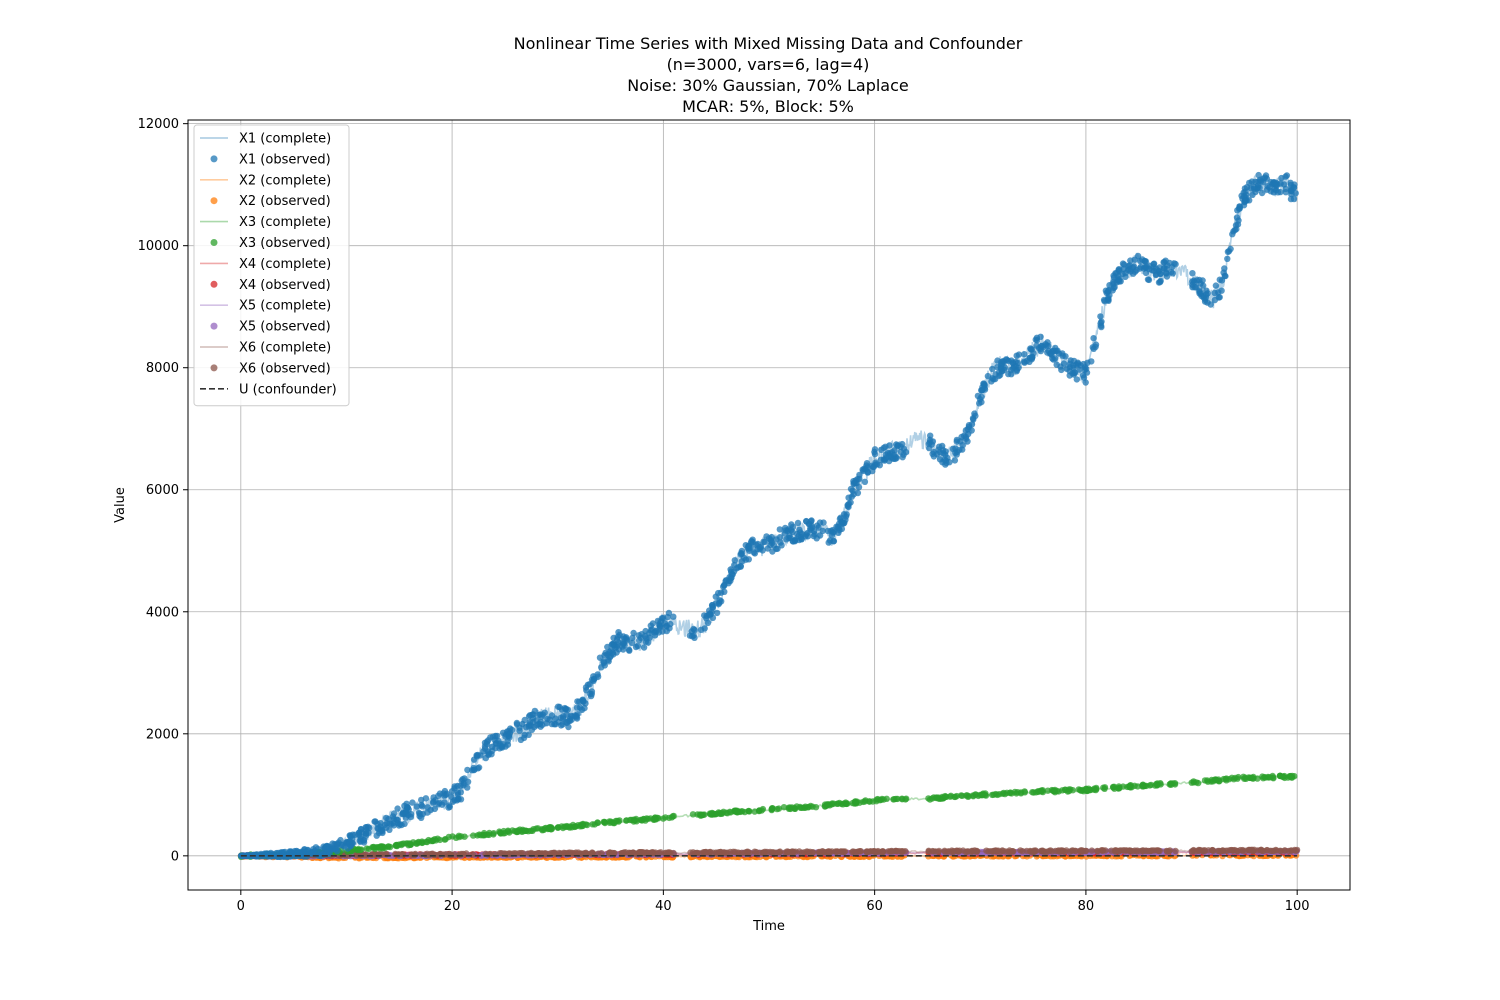  Describe the element at coordinates (162, 368) in the screenshot. I see `y-tick-label: 8000` at that location.